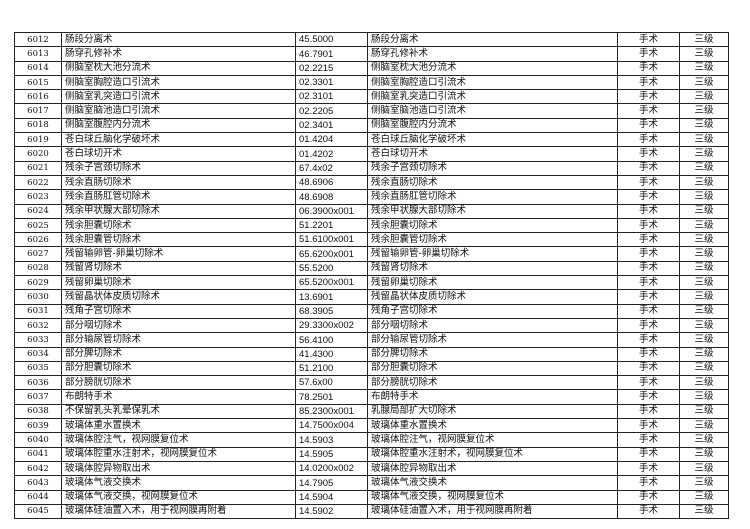  I want to click on table-row: 6013 肠穿孔修补术 46.7901 肠穿孔修补术 手术 三级, so click(371, 54).